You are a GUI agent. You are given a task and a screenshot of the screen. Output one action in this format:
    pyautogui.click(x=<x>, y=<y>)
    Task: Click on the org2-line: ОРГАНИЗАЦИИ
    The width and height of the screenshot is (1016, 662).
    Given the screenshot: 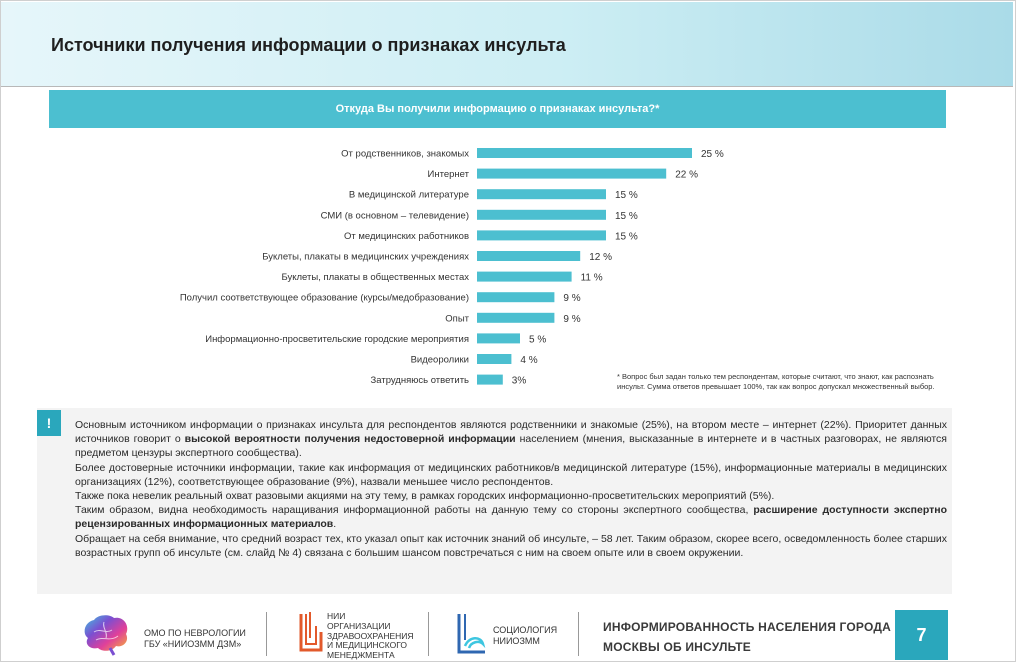 What is the action you would take?
    pyautogui.click(x=359, y=625)
    